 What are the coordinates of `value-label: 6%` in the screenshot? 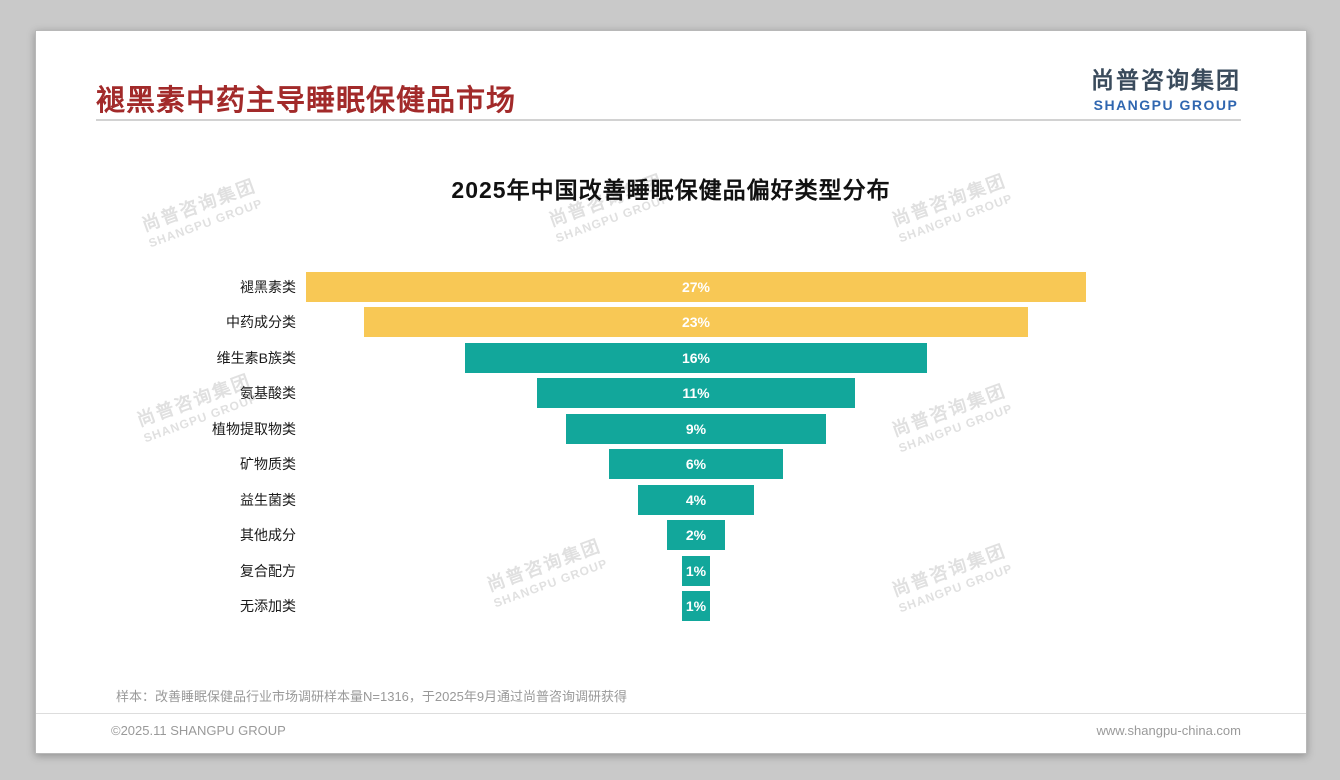 It's located at (696, 464).